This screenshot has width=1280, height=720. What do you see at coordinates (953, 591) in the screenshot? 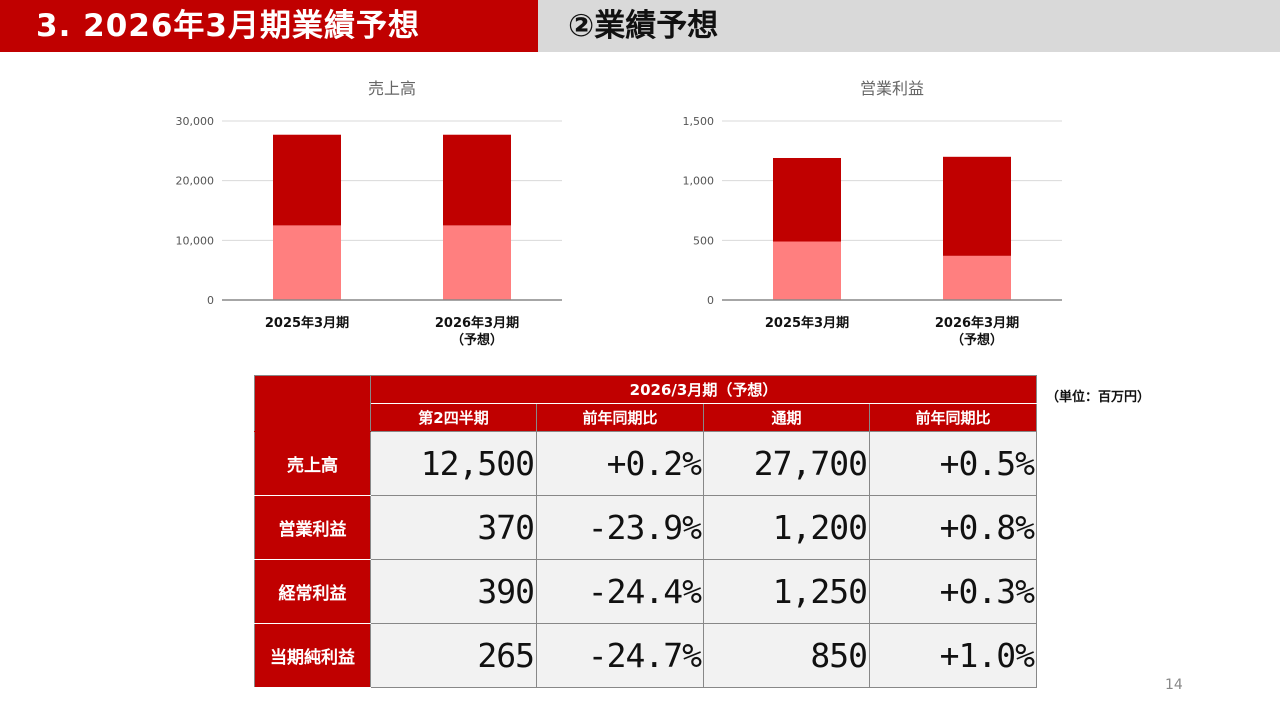
I see `table-cell: +0.3%` at bounding box center [953, 591].